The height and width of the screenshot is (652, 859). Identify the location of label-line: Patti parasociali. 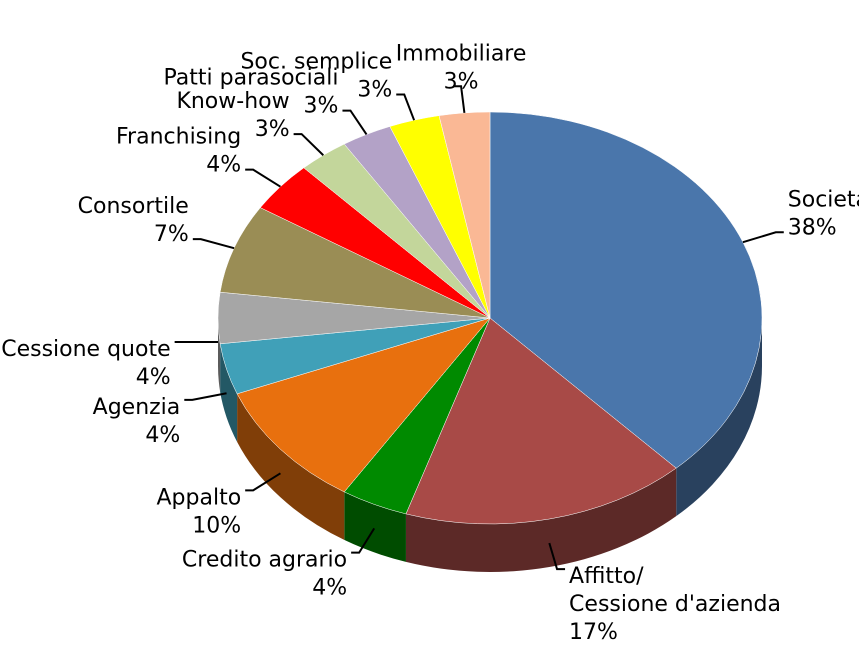
(251, 78).